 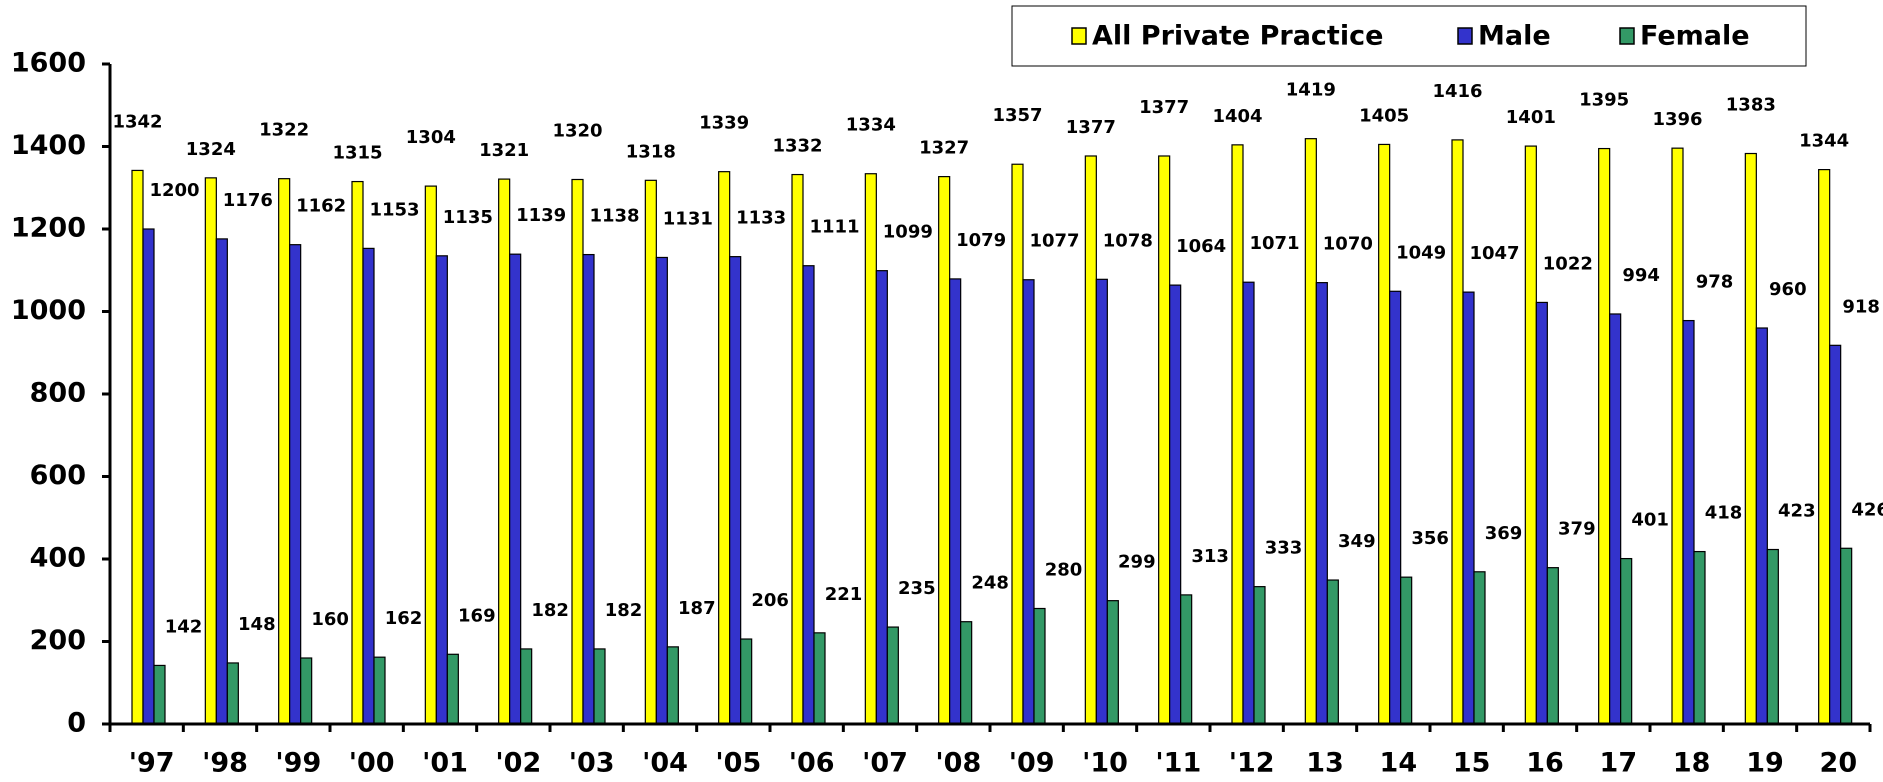 I want to click on data-label: 1304, so click(x=431, y=137).